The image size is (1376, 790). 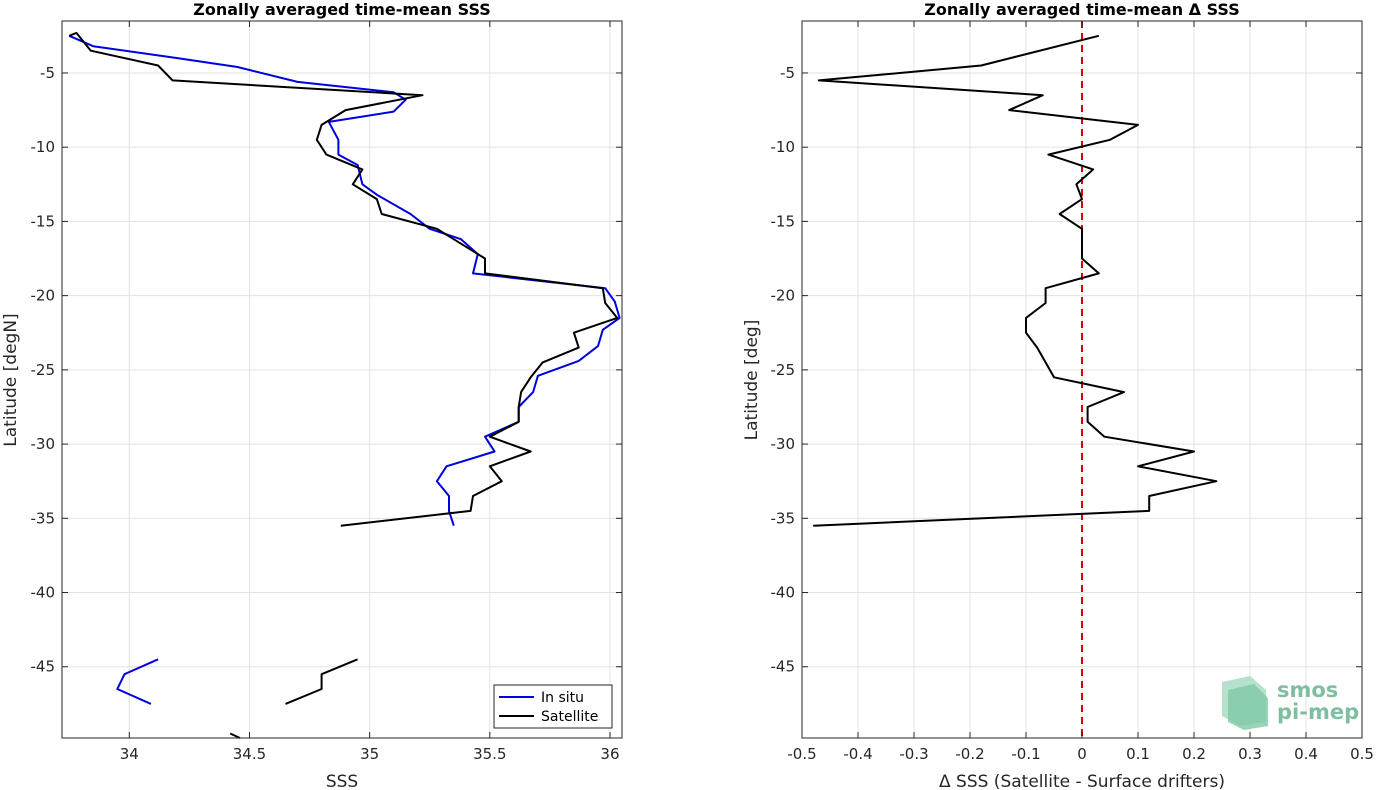 I want to click on legend: In situ Satellite, so click(x=553, y=706).